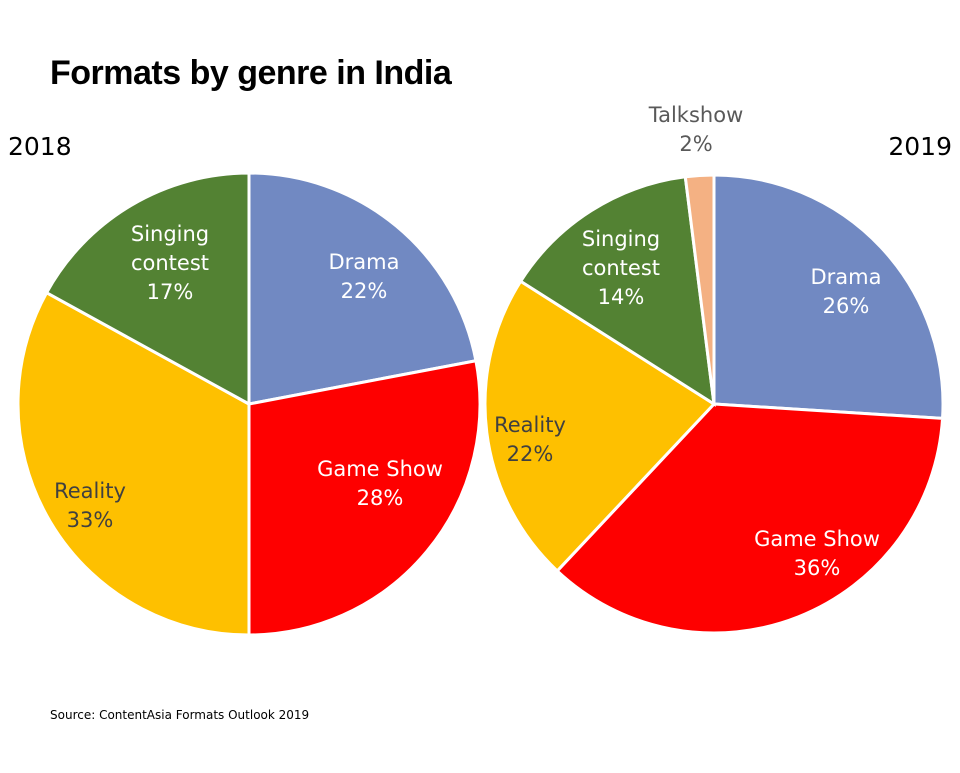 This screenshot has width=960, height=773. I want to click on pie-title-2019: 2019, so click(920, 146).